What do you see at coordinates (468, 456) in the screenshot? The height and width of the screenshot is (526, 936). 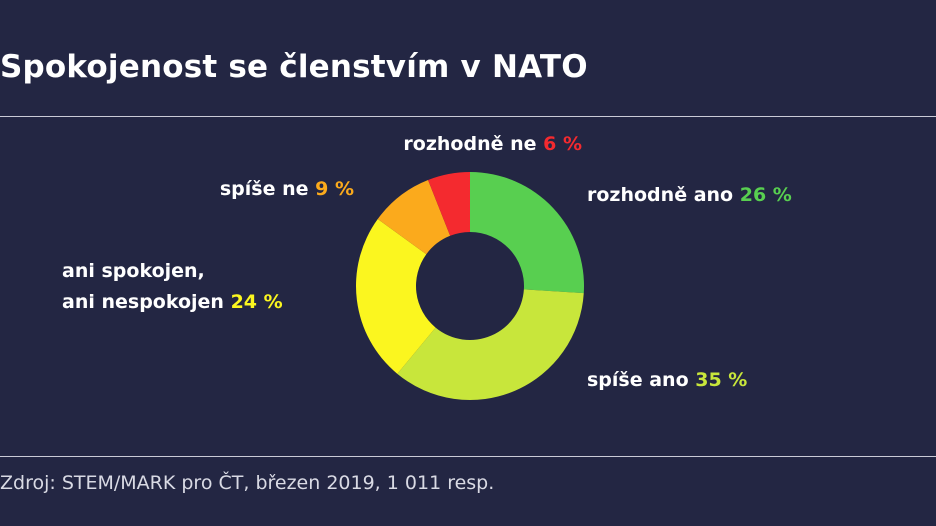 I see `bottom-divider` at bounding box center [468, 456].